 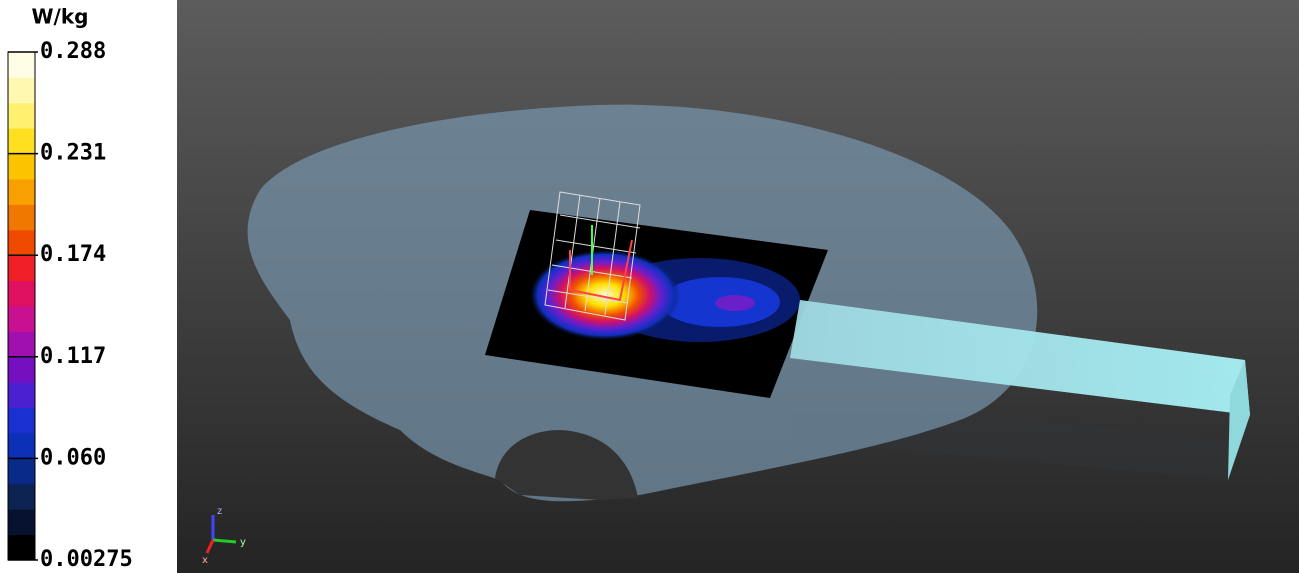 What do you see at coordinates (73, 153) in the screenshot?
I see `colorbar-tick-label: 0.231` at bounding box center [73, 153].